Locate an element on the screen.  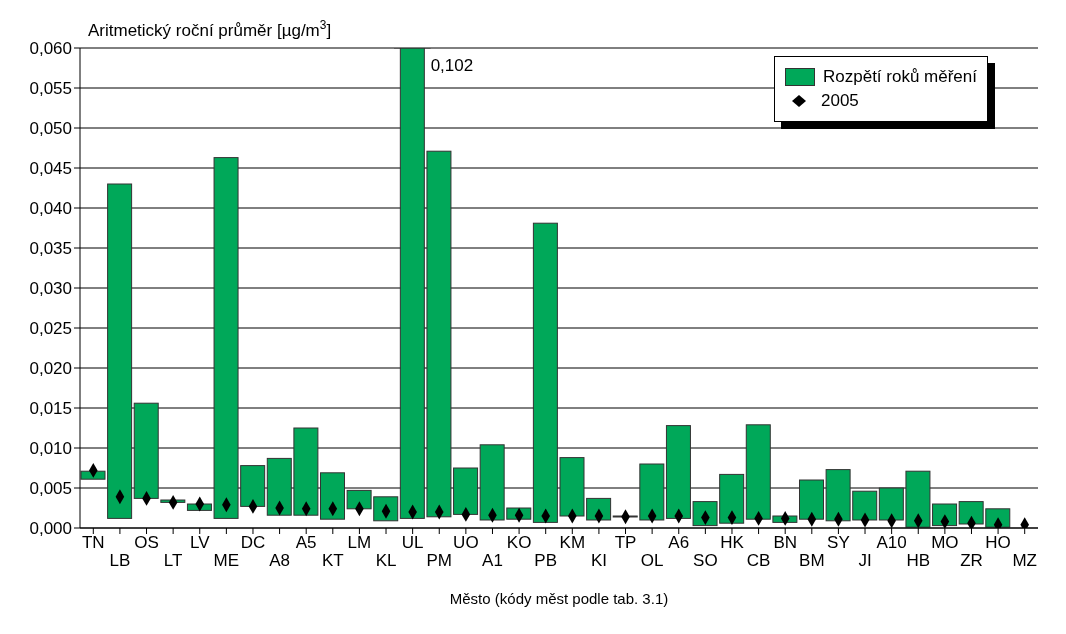
x-tick-label: HO is located at coordinates (998, 542).